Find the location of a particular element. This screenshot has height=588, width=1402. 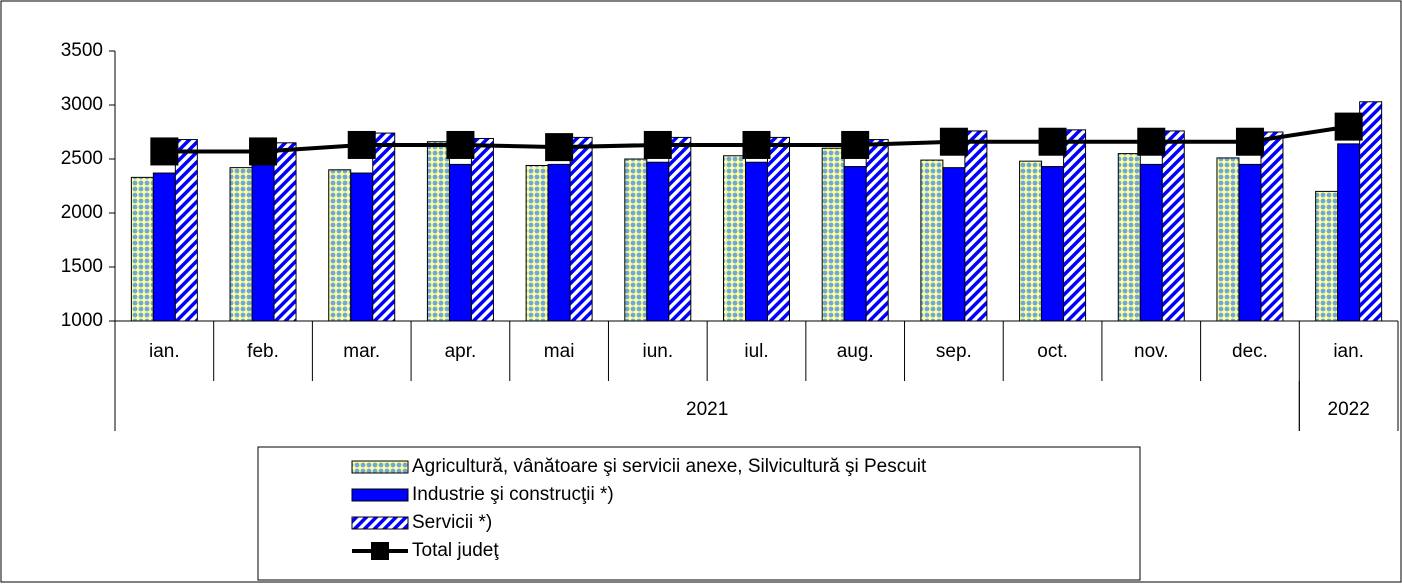

y-tick-label: 1500 is located at coordinates (82, 266).